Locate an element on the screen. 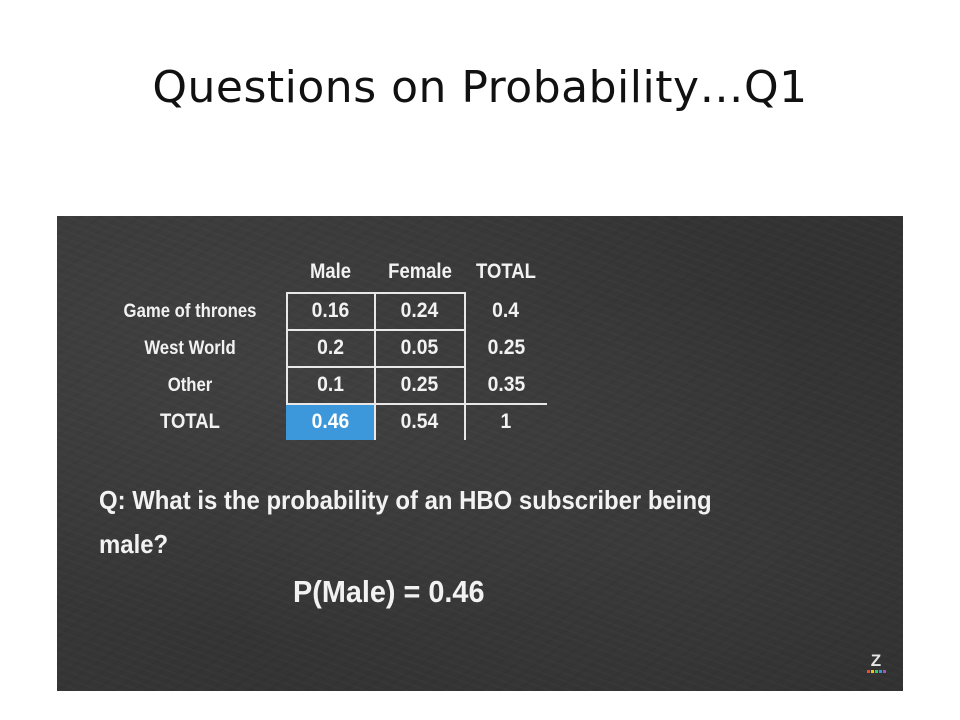 The width and height of the screenshot is (960, 720). table-cell: 0.05 is located at coordinates (419, 347).